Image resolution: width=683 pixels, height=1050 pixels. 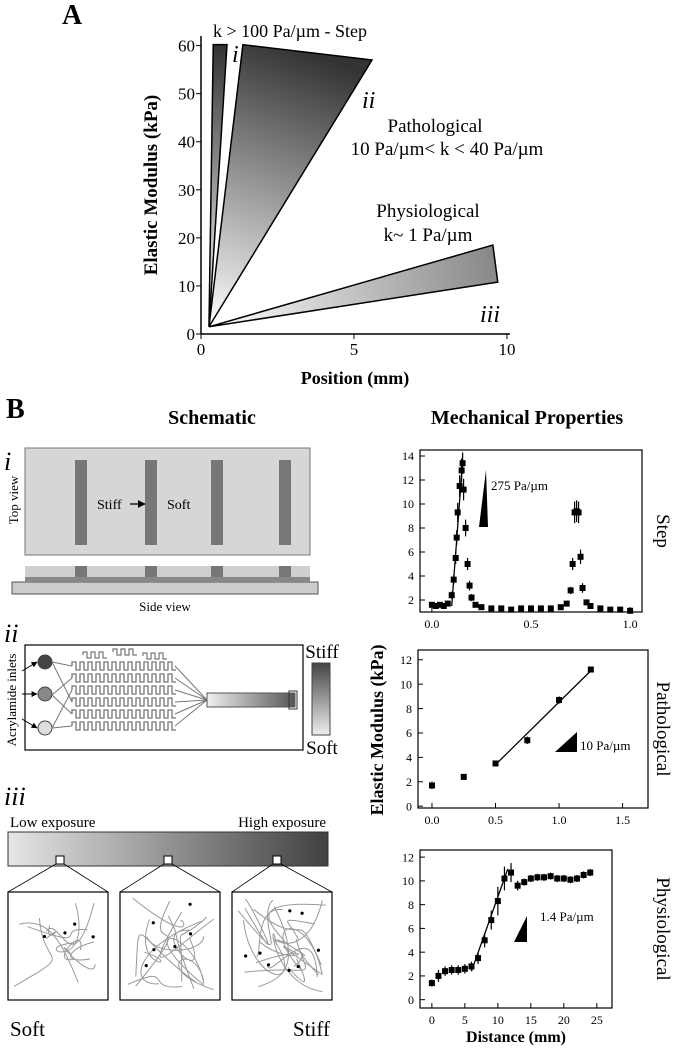 What do you see at coordinates (11, 700) in the screenshot?
I see `inlets-label: Acrylamide inlets` at bounding box center [11, 700].